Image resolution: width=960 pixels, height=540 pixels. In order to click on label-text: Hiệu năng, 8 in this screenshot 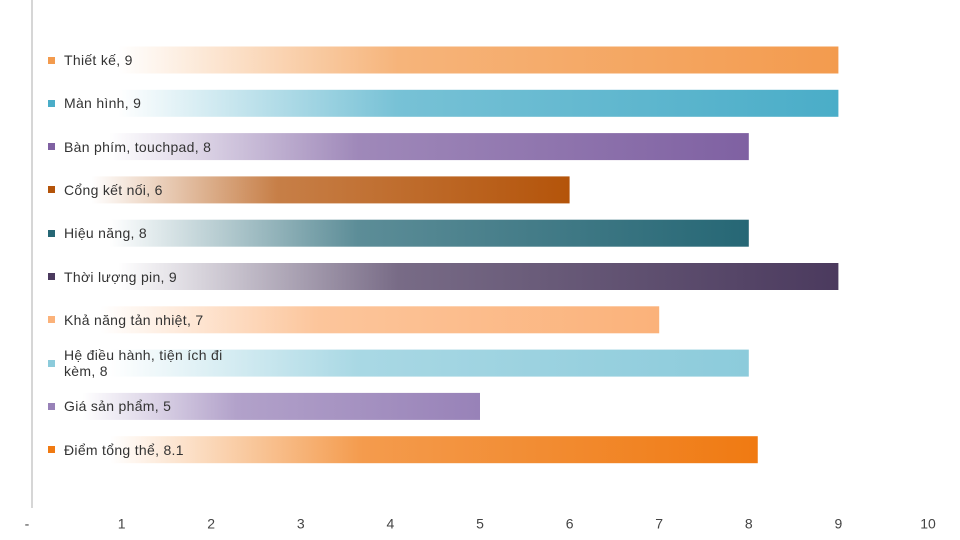, I will do `click(105, 233)`.